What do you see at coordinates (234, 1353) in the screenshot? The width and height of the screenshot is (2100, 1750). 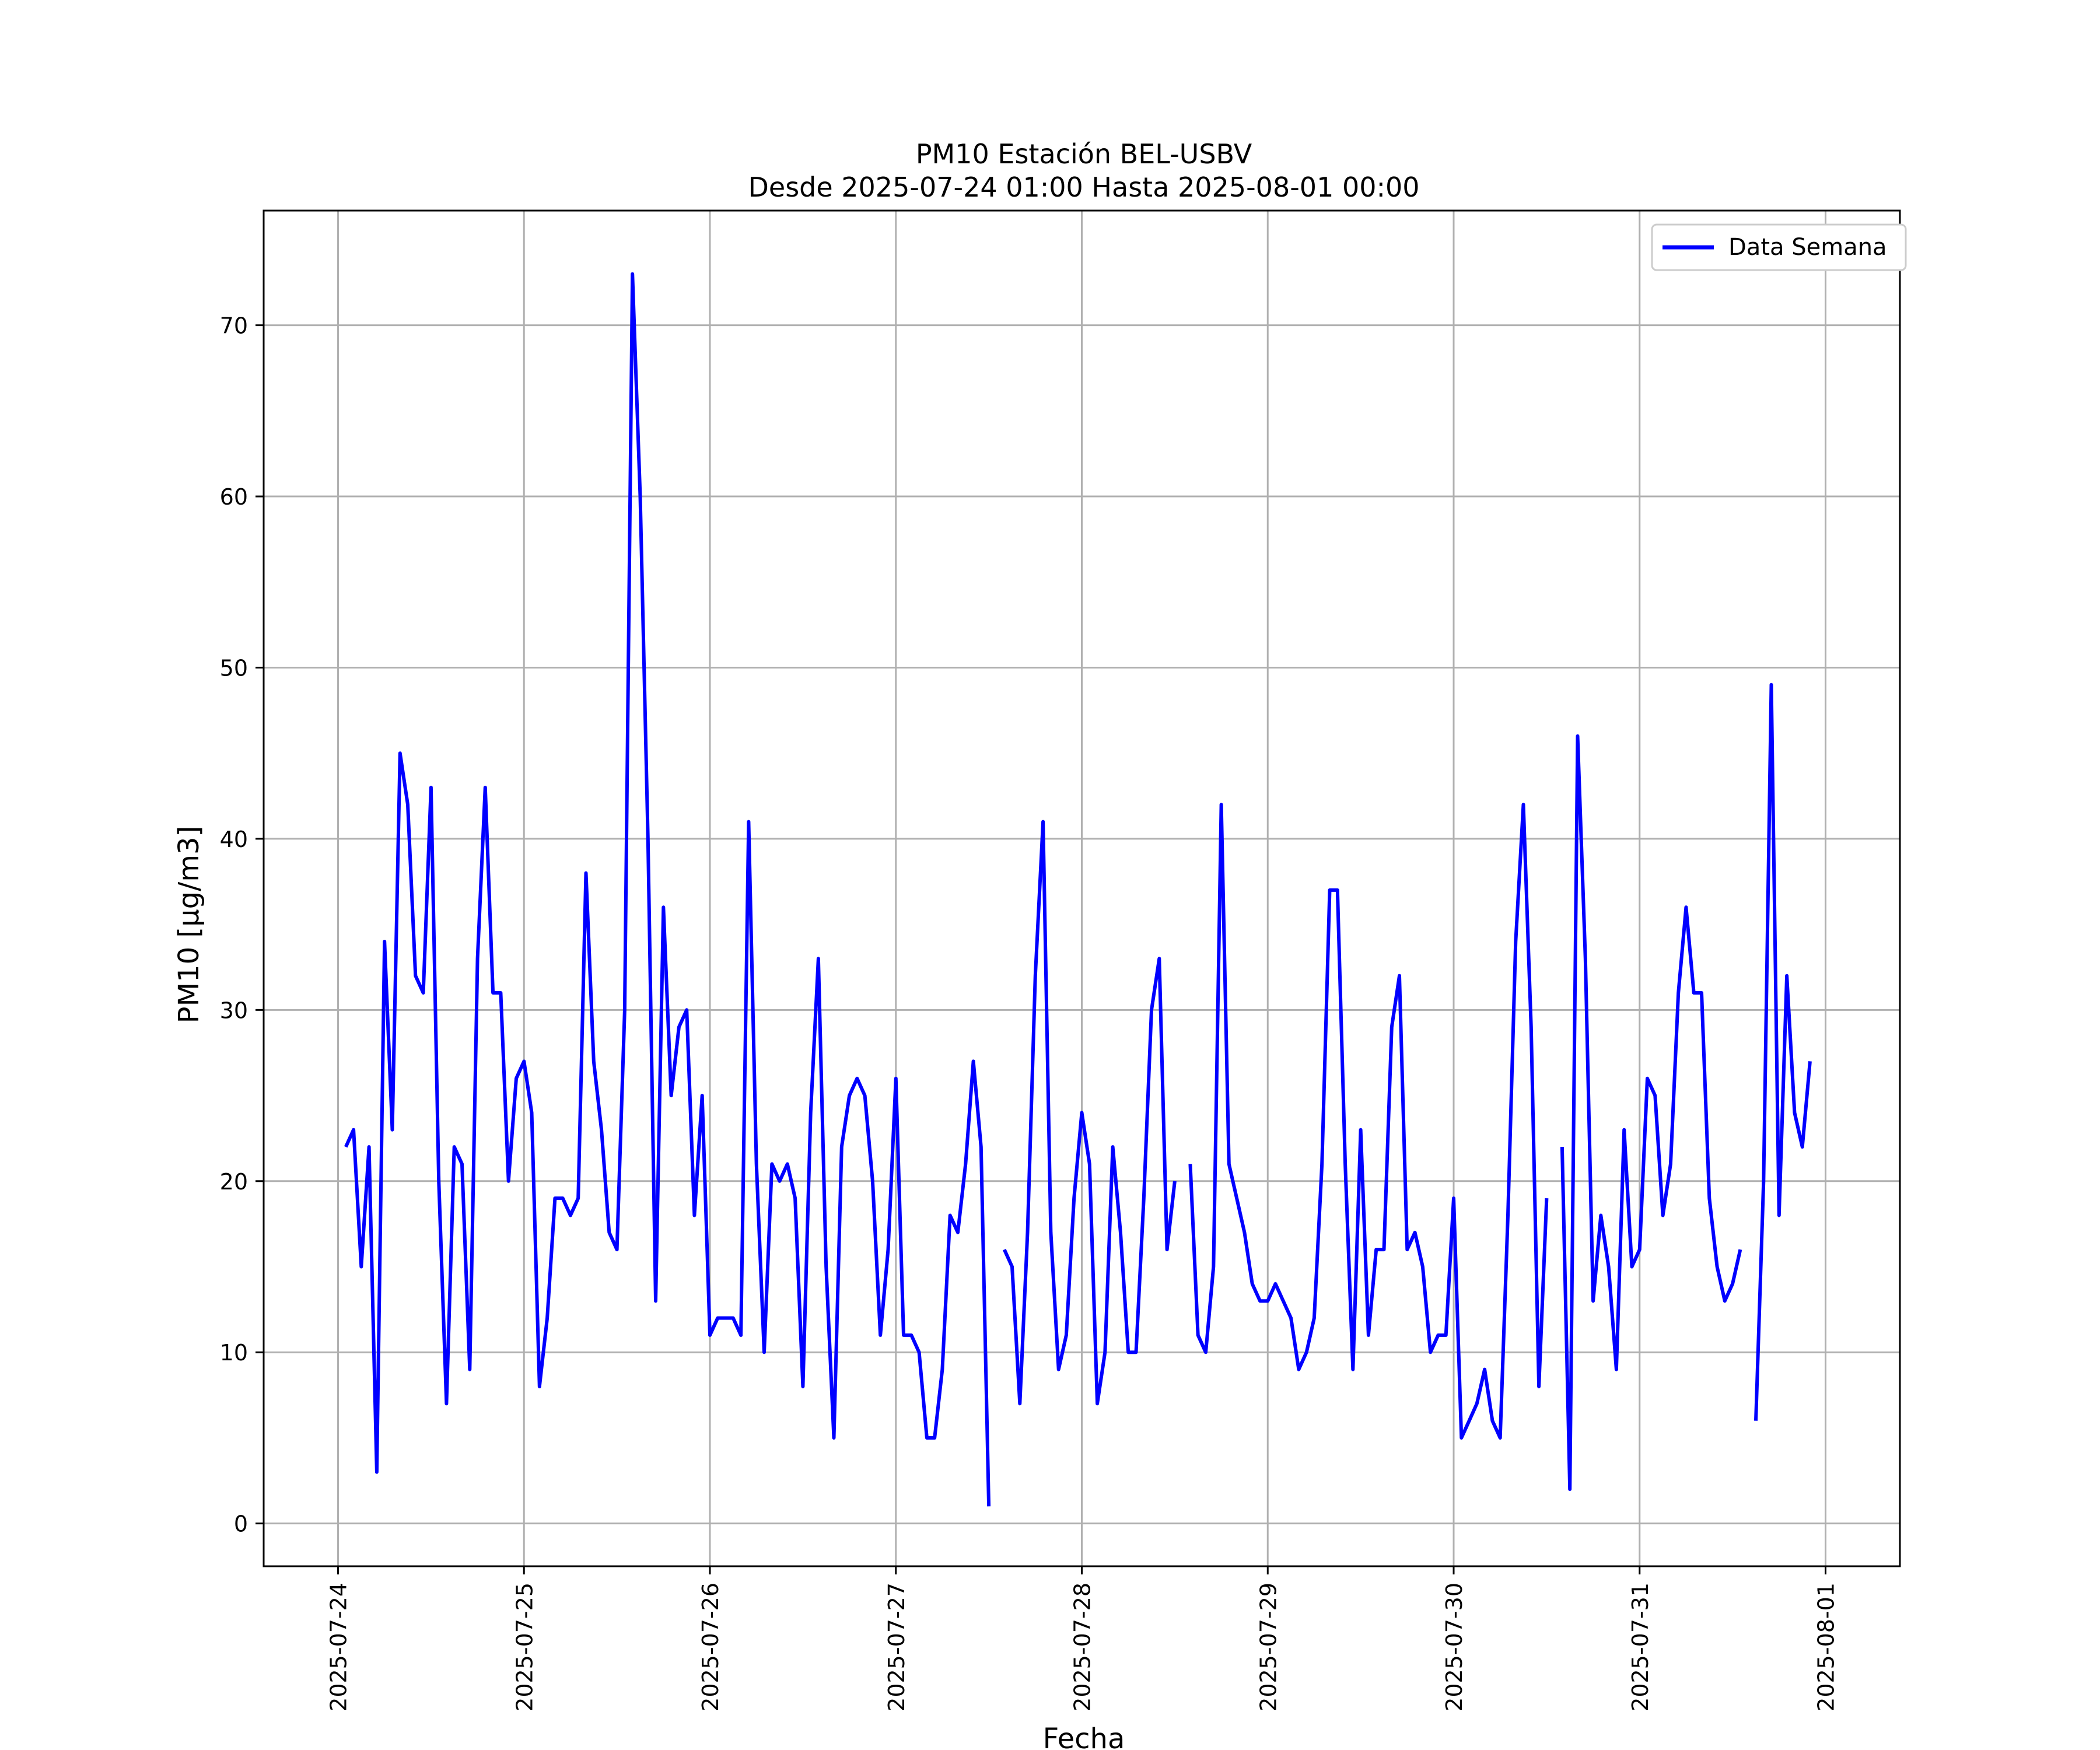 I see `y-tick-label: 10` at bounding box center [234, 1353].